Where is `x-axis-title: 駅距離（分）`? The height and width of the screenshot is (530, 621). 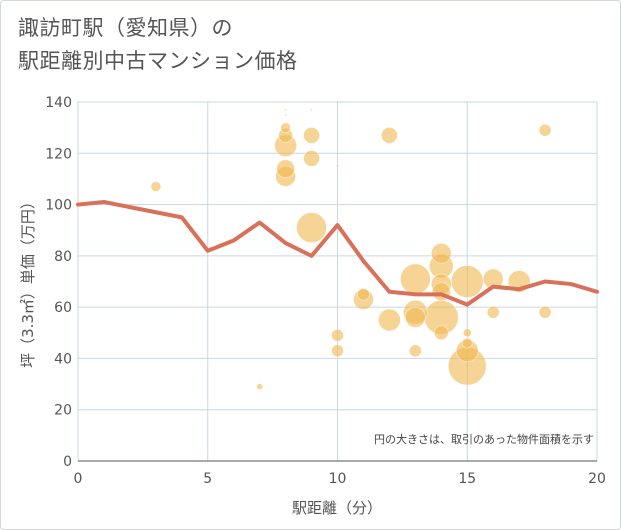 x-axis-title: 駅距離（分） is located at coordinates (337, 508).